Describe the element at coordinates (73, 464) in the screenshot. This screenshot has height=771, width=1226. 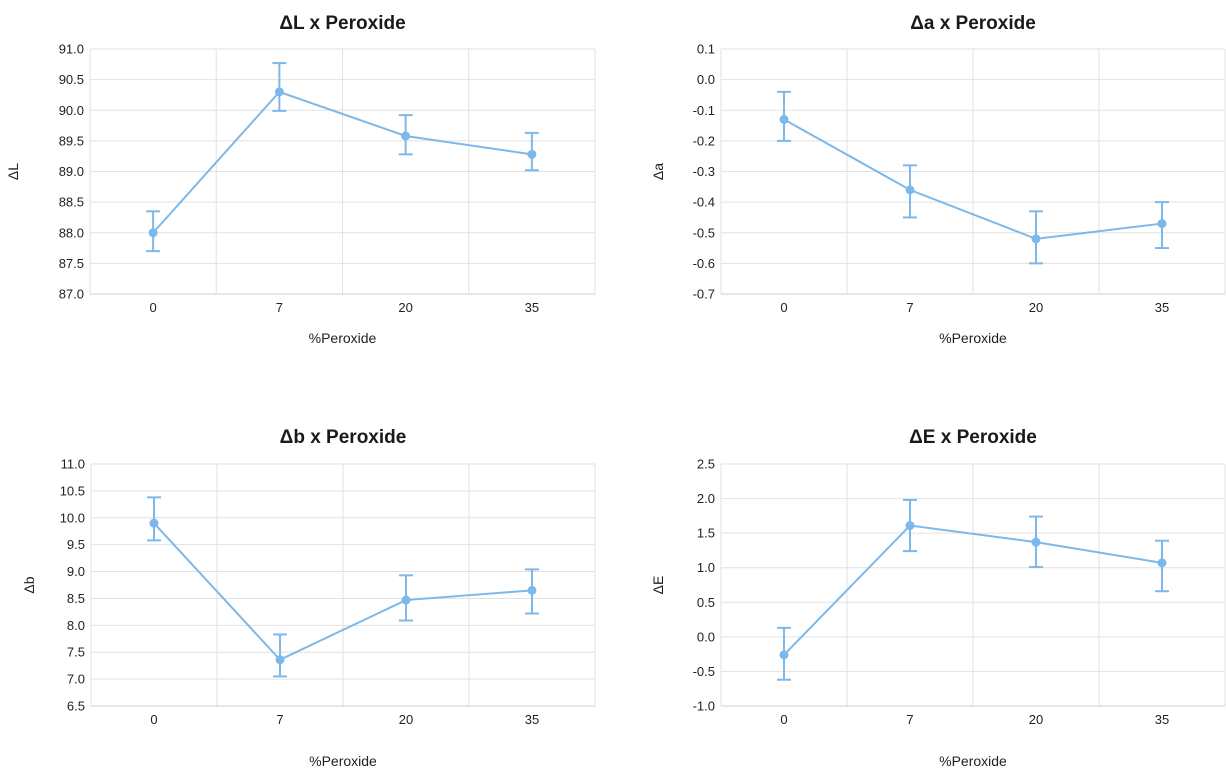
I see `y-tick-label: 11.0` at that location.